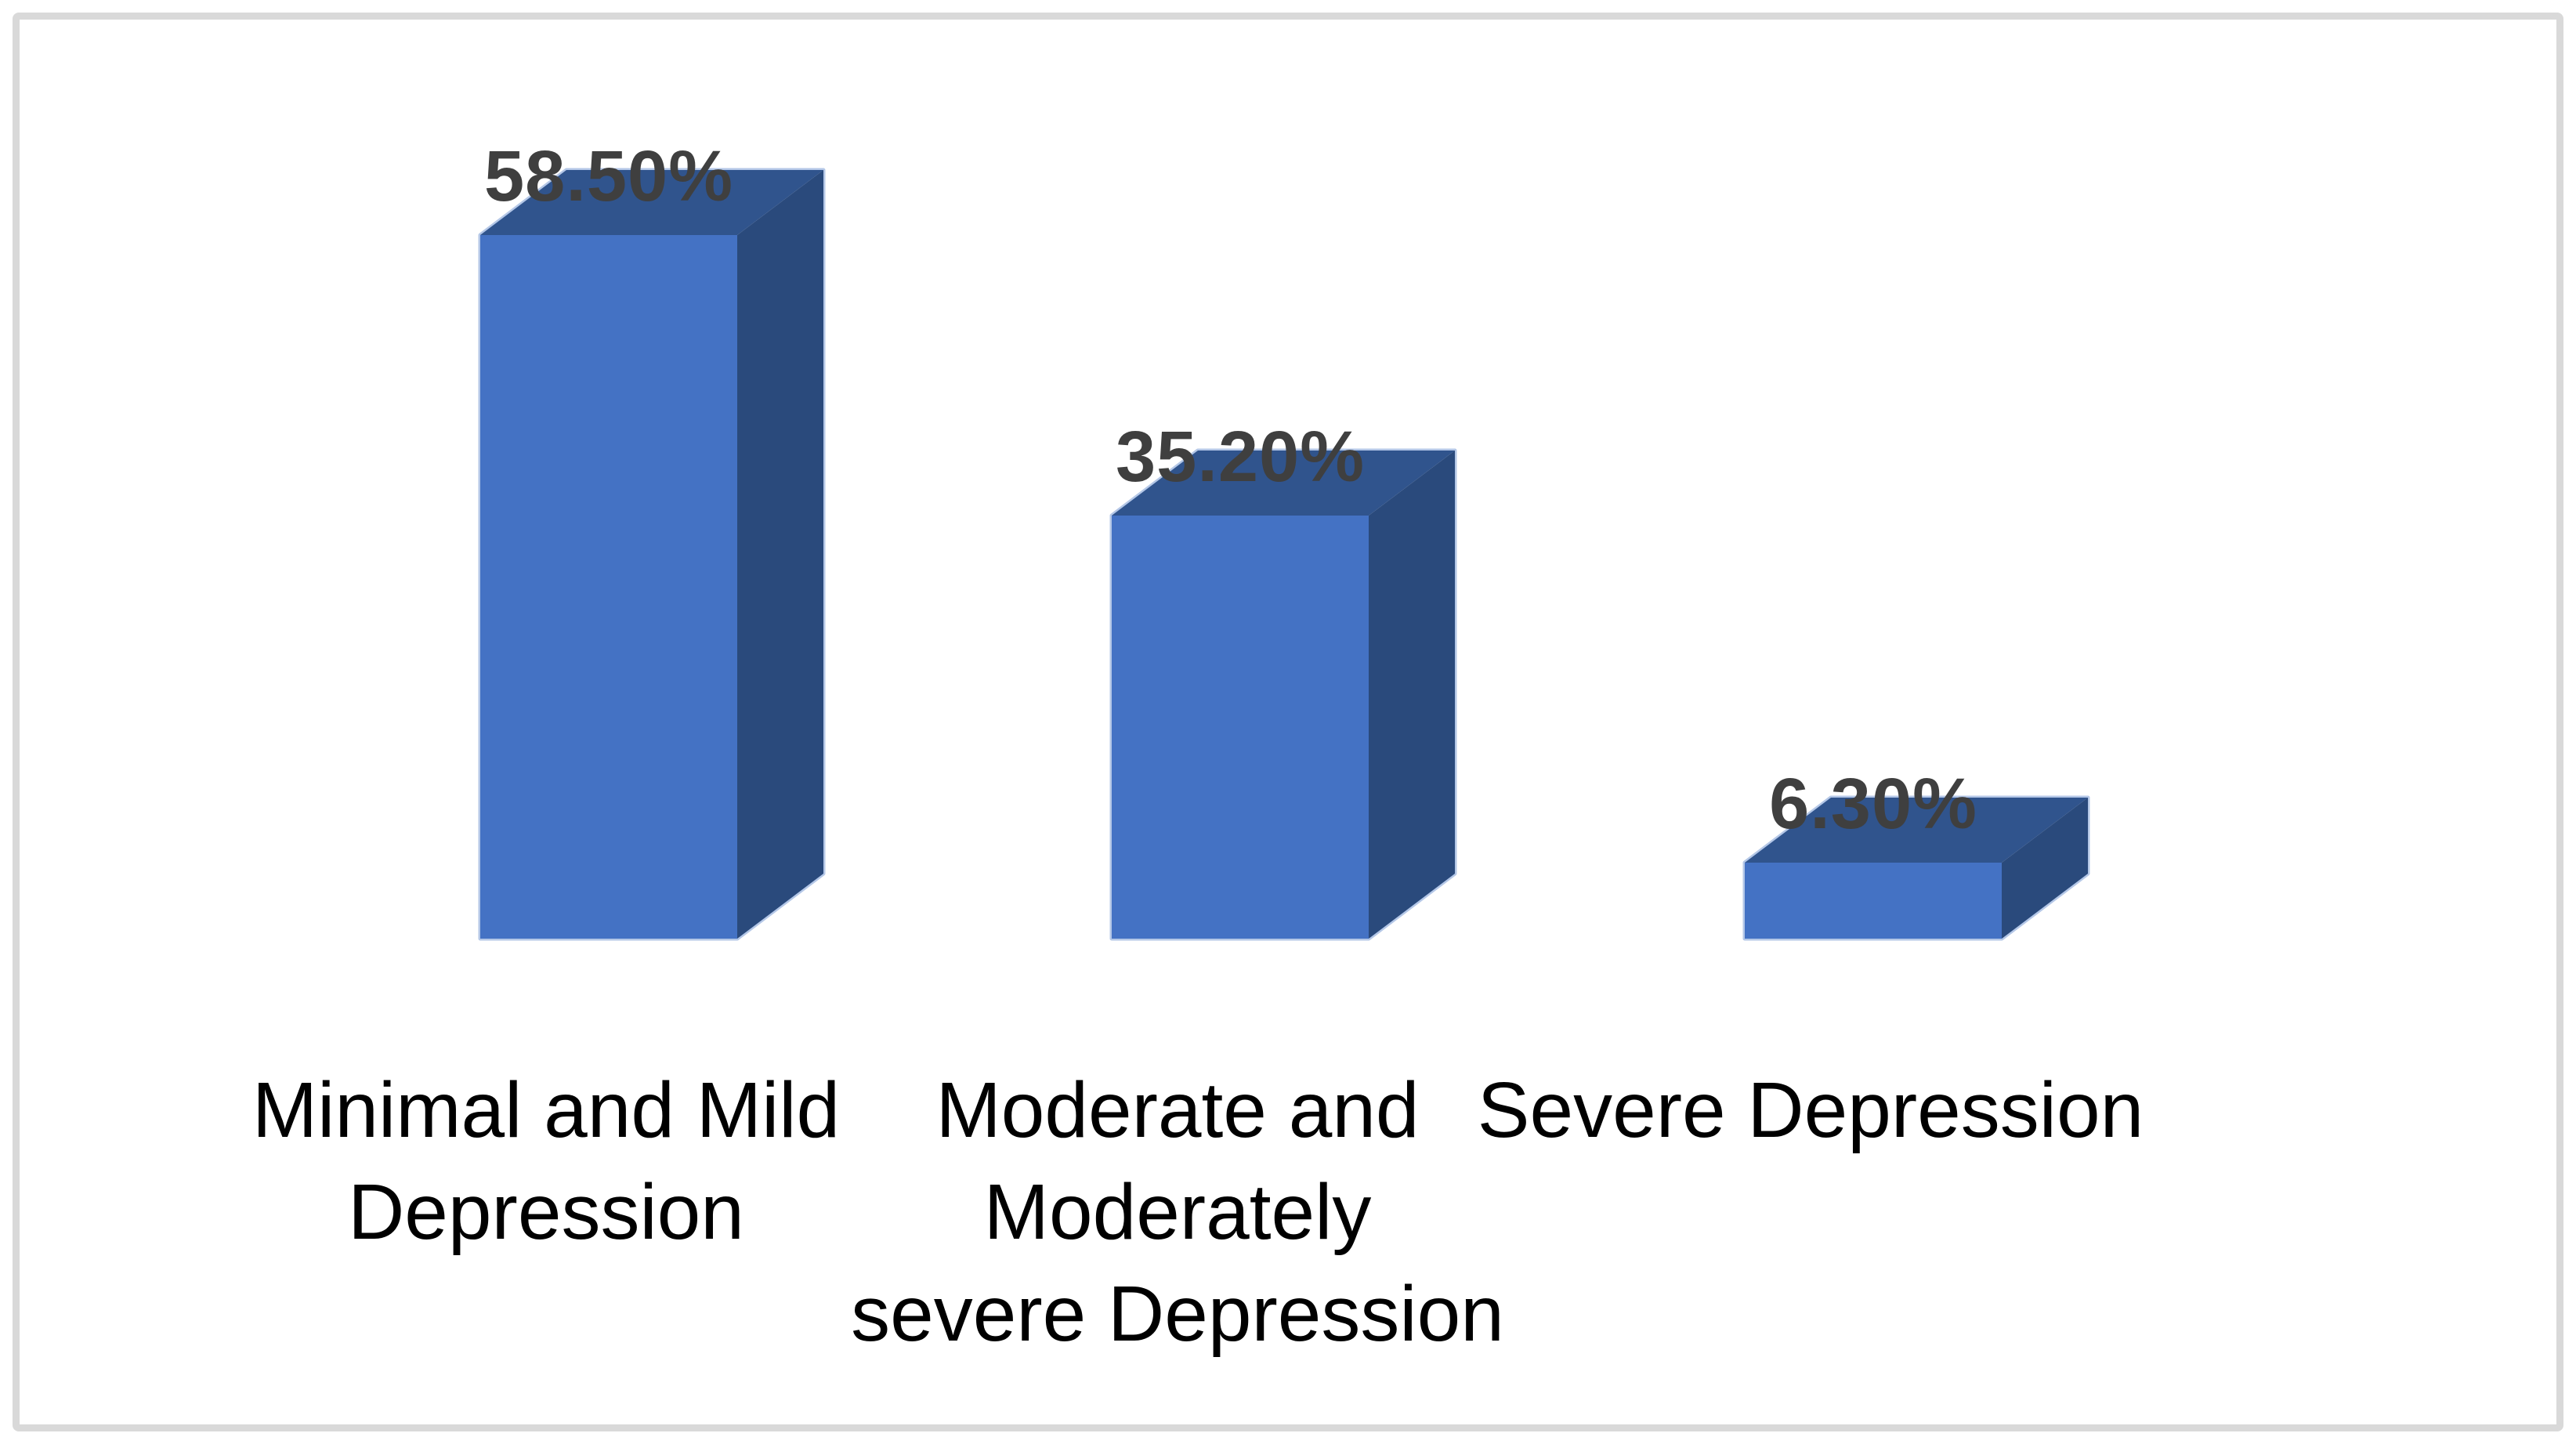 This screenshot has width=2576, height=1444. Describe the element at coordinates (1178, 1110) in the screenshot. I see `category-label-line: Moderate and` at that location.